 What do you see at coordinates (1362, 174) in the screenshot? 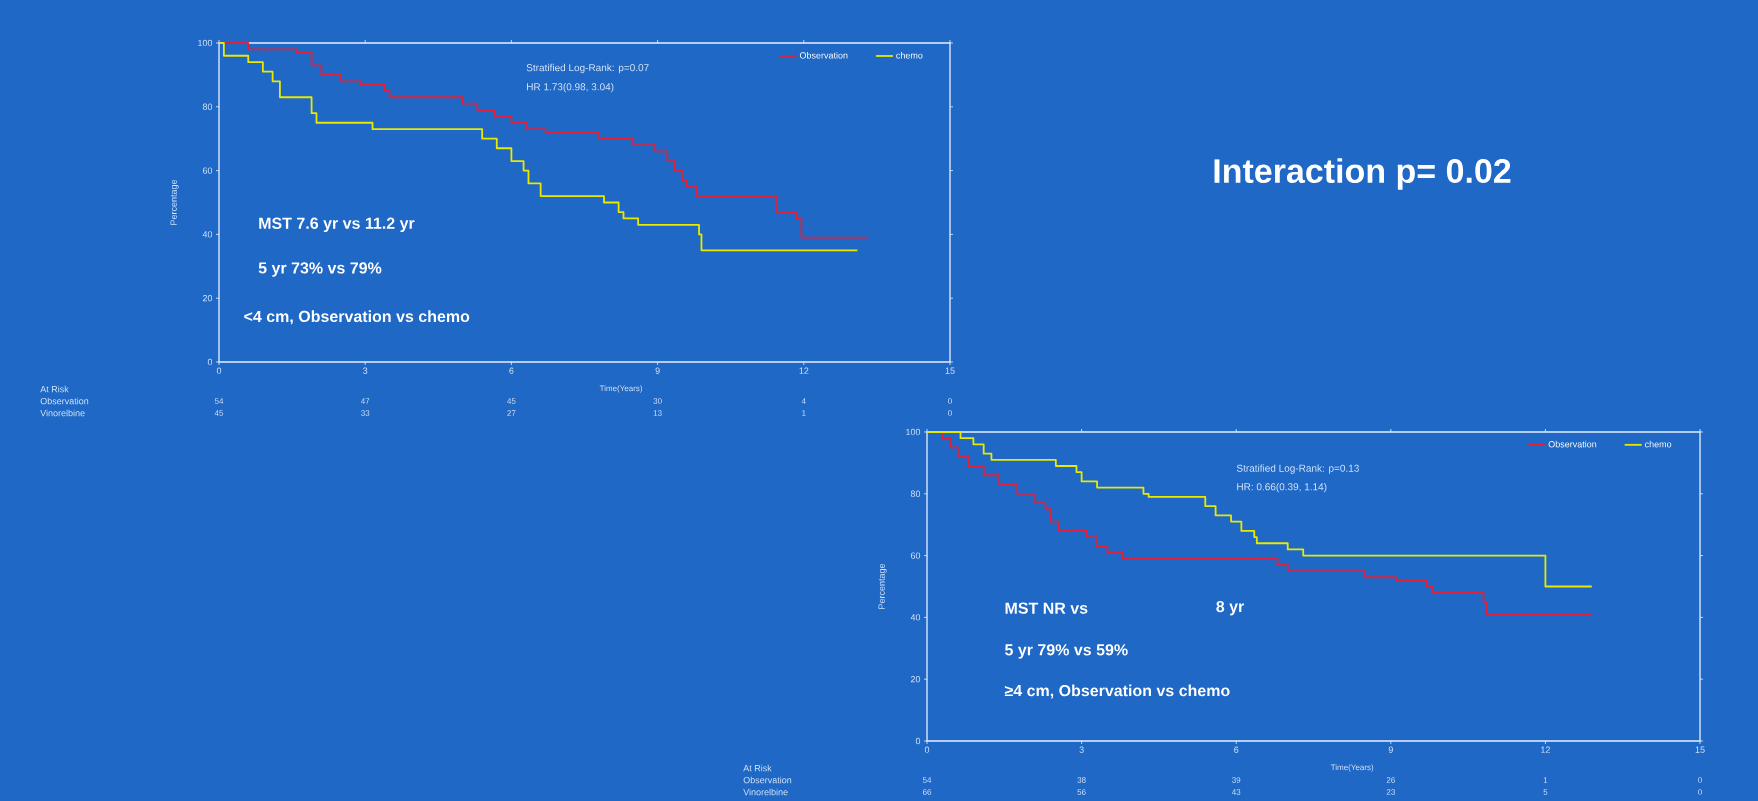
I see `text: Interaction p= 0.02` at bounding box center [1362, 174].